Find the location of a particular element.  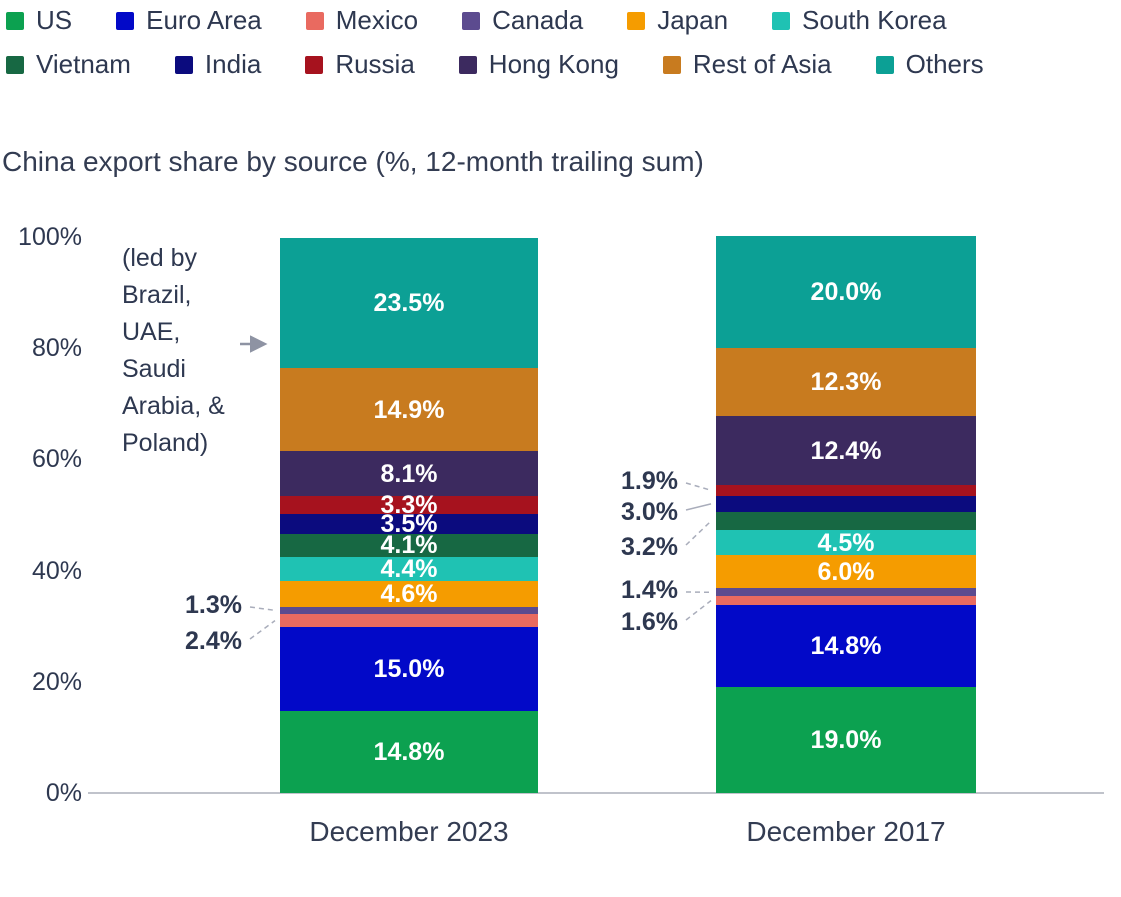

legend-item-rest-of-asia: Rest of Asia is located at coordinates (747, 64).